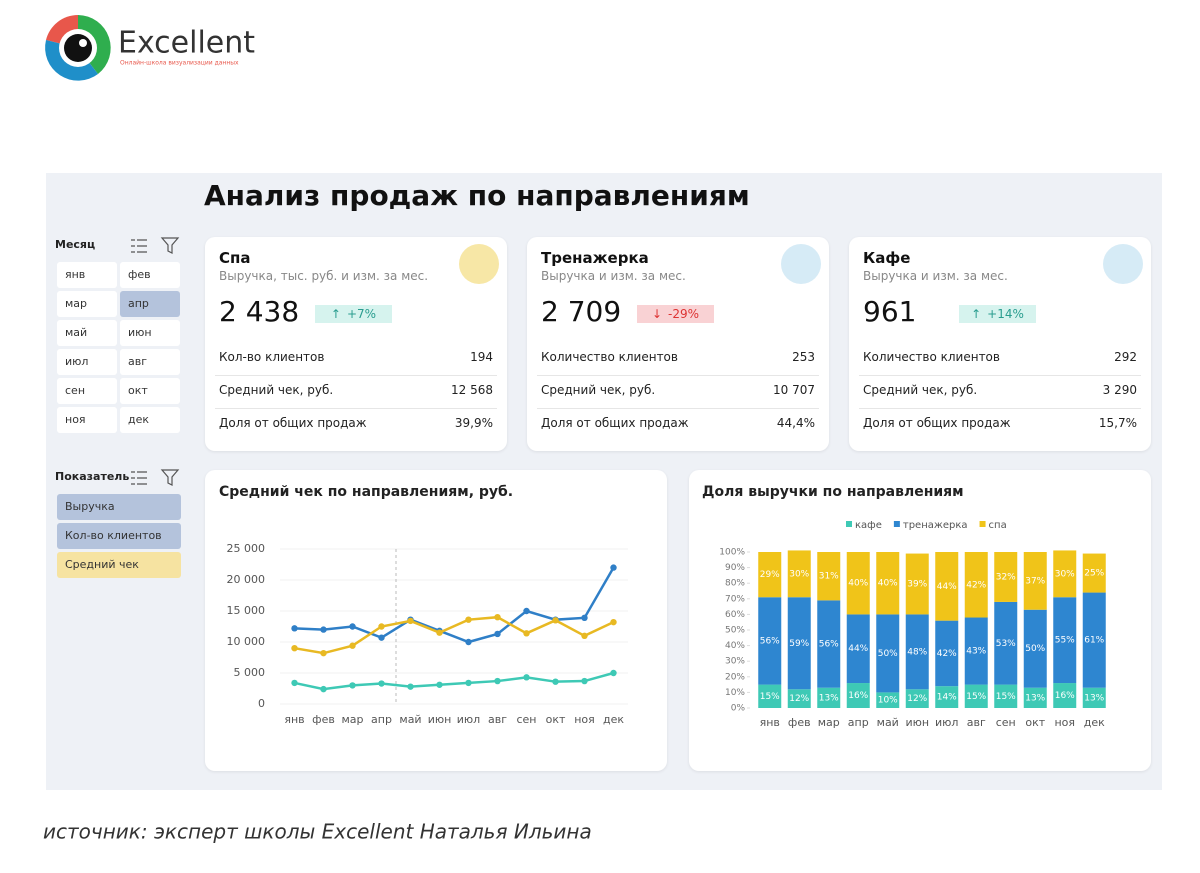 The width and height of the screenshot is (1200, 873). Describe the element at coordinates (735, 631) in the screenshot. I see `y-tick-label: 50%` at that location.